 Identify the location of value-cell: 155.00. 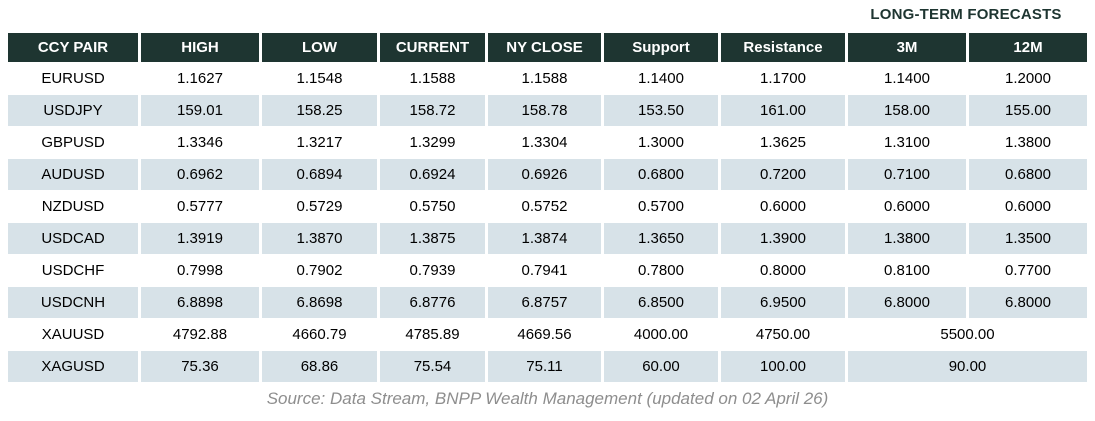
(1028, 110).